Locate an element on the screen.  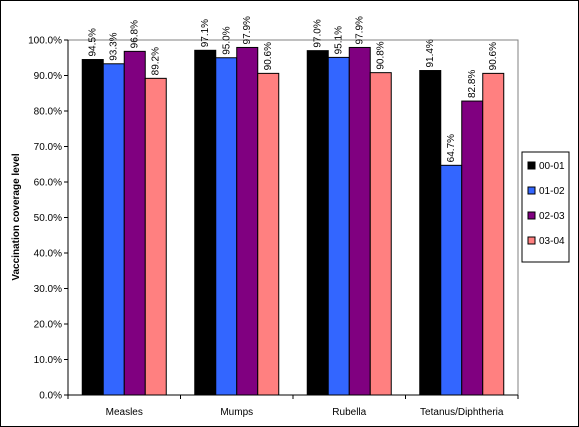
legend: 00-01 01-02 02-03 03-04 is located at coordinates (545, 207).